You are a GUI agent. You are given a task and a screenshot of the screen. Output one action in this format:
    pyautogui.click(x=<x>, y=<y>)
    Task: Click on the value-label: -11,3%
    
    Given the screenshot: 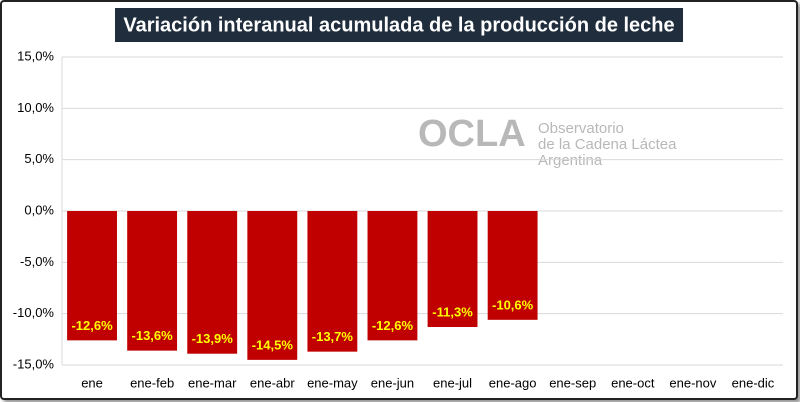 What is the action you would take?
    pyautogui.click(x=452, y=311)
    